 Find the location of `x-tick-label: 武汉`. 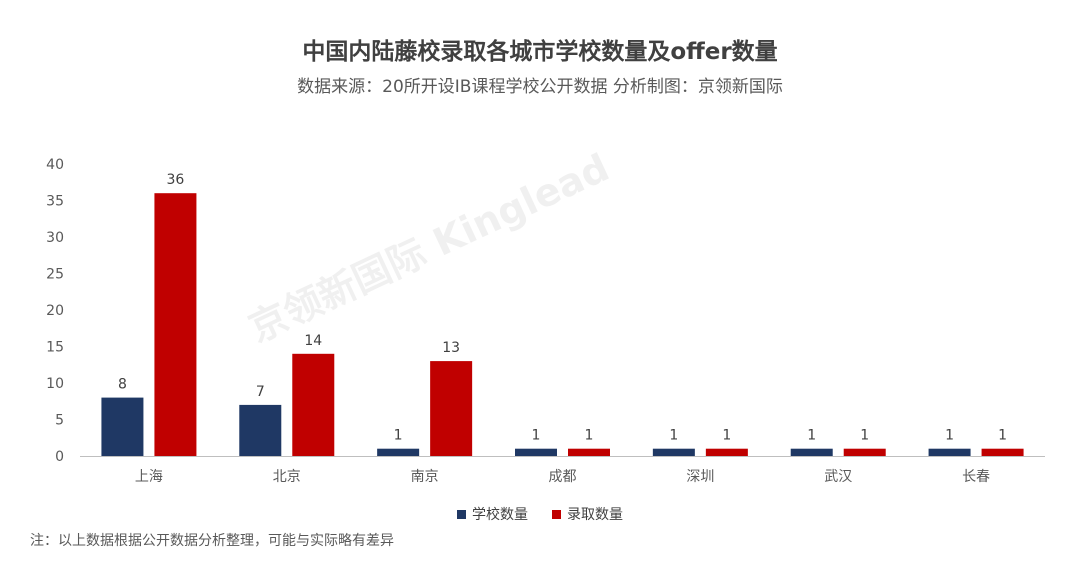

x-tick-label: 武汉 is located at coordinates (838, 477).